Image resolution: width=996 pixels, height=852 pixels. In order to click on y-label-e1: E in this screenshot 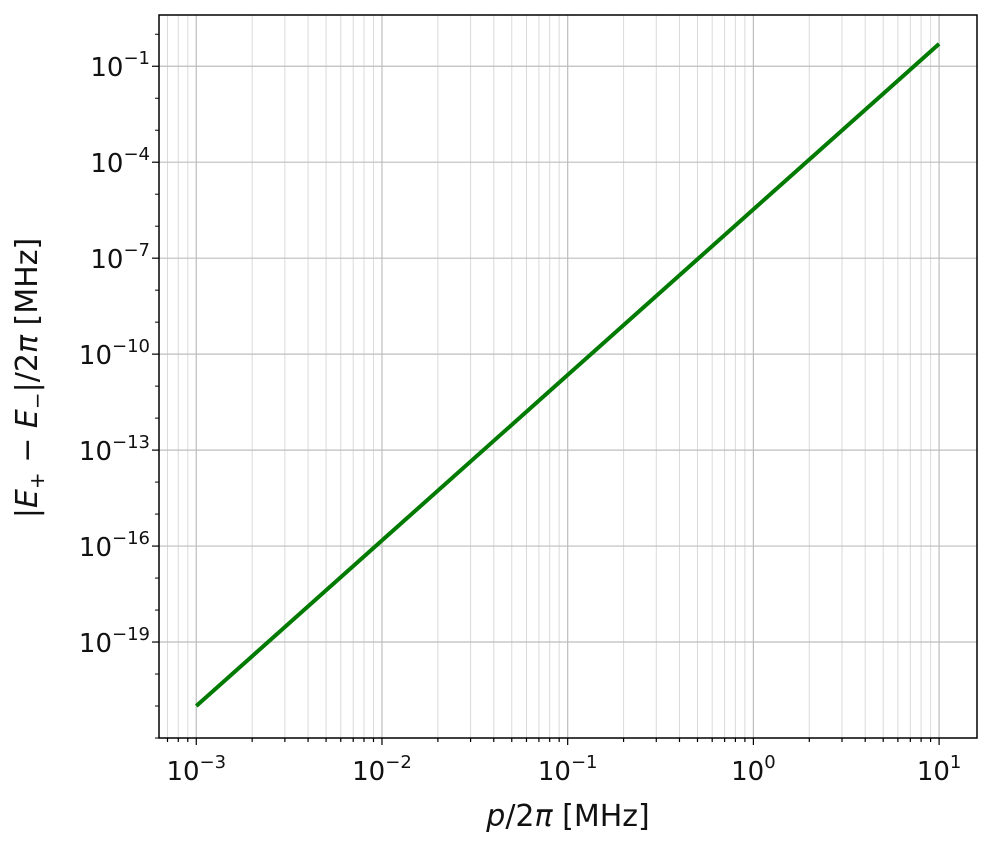, I will do `click(27, 498)`.